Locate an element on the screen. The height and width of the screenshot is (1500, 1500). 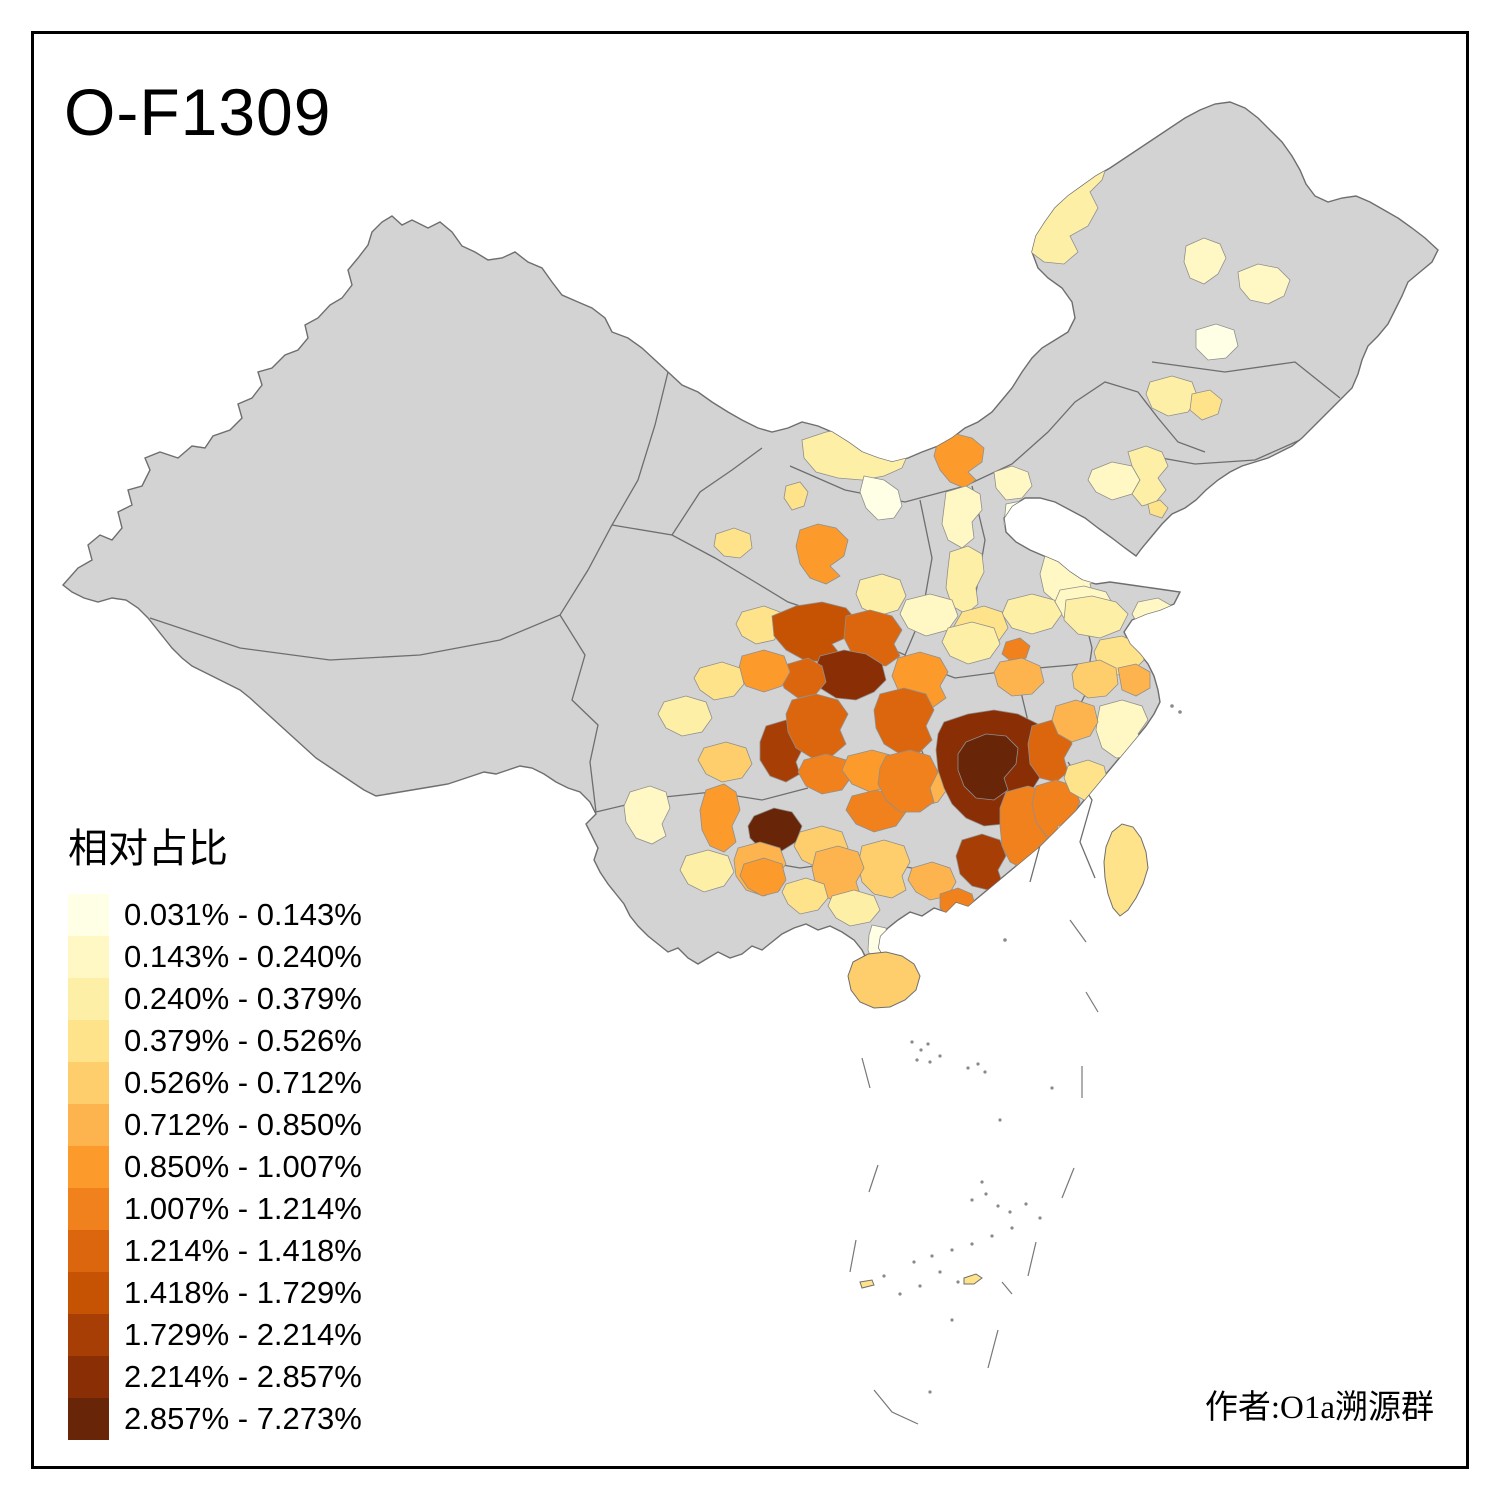
legend-label: 0.850% - 1.007% is located at coordinates (243, 1166).